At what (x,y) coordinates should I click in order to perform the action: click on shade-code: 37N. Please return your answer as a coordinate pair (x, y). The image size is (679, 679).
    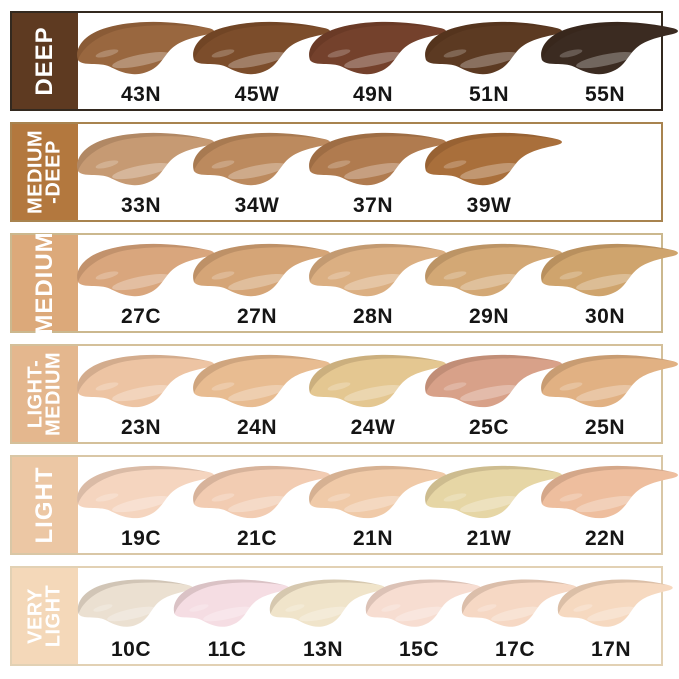
    Looking at the image, I should click on (373, 205).